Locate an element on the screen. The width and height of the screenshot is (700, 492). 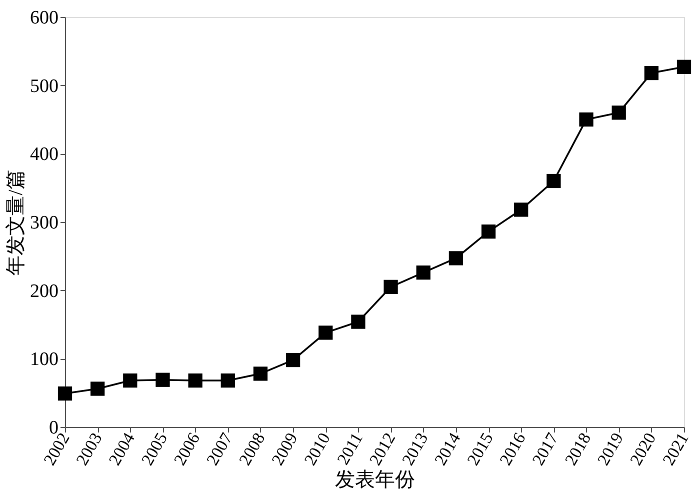
y-tick-label: 100 is located at coordinates (44, 359).